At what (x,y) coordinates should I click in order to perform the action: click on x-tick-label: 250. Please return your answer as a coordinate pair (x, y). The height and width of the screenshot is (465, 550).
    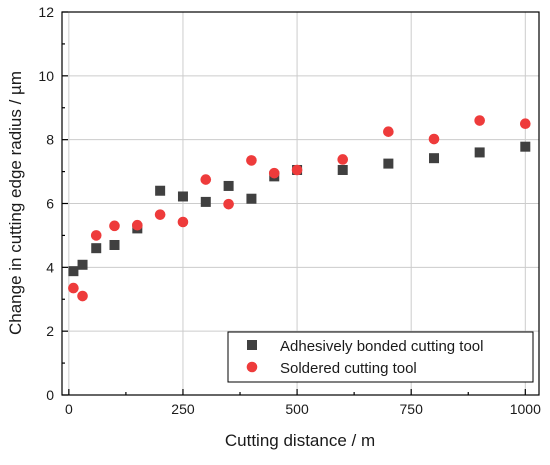
    Looking at the image, I should click on (183, 409).